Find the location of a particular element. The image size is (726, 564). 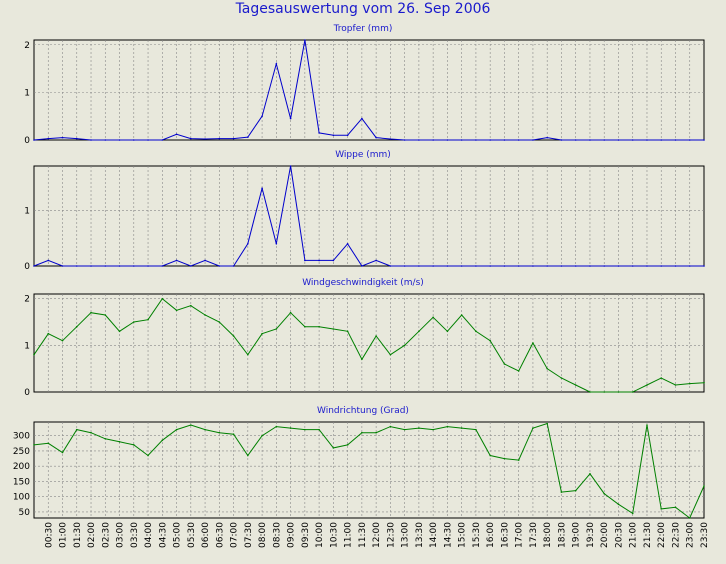

x-tick-label: 14:30 is located at coordinates (448, 535).